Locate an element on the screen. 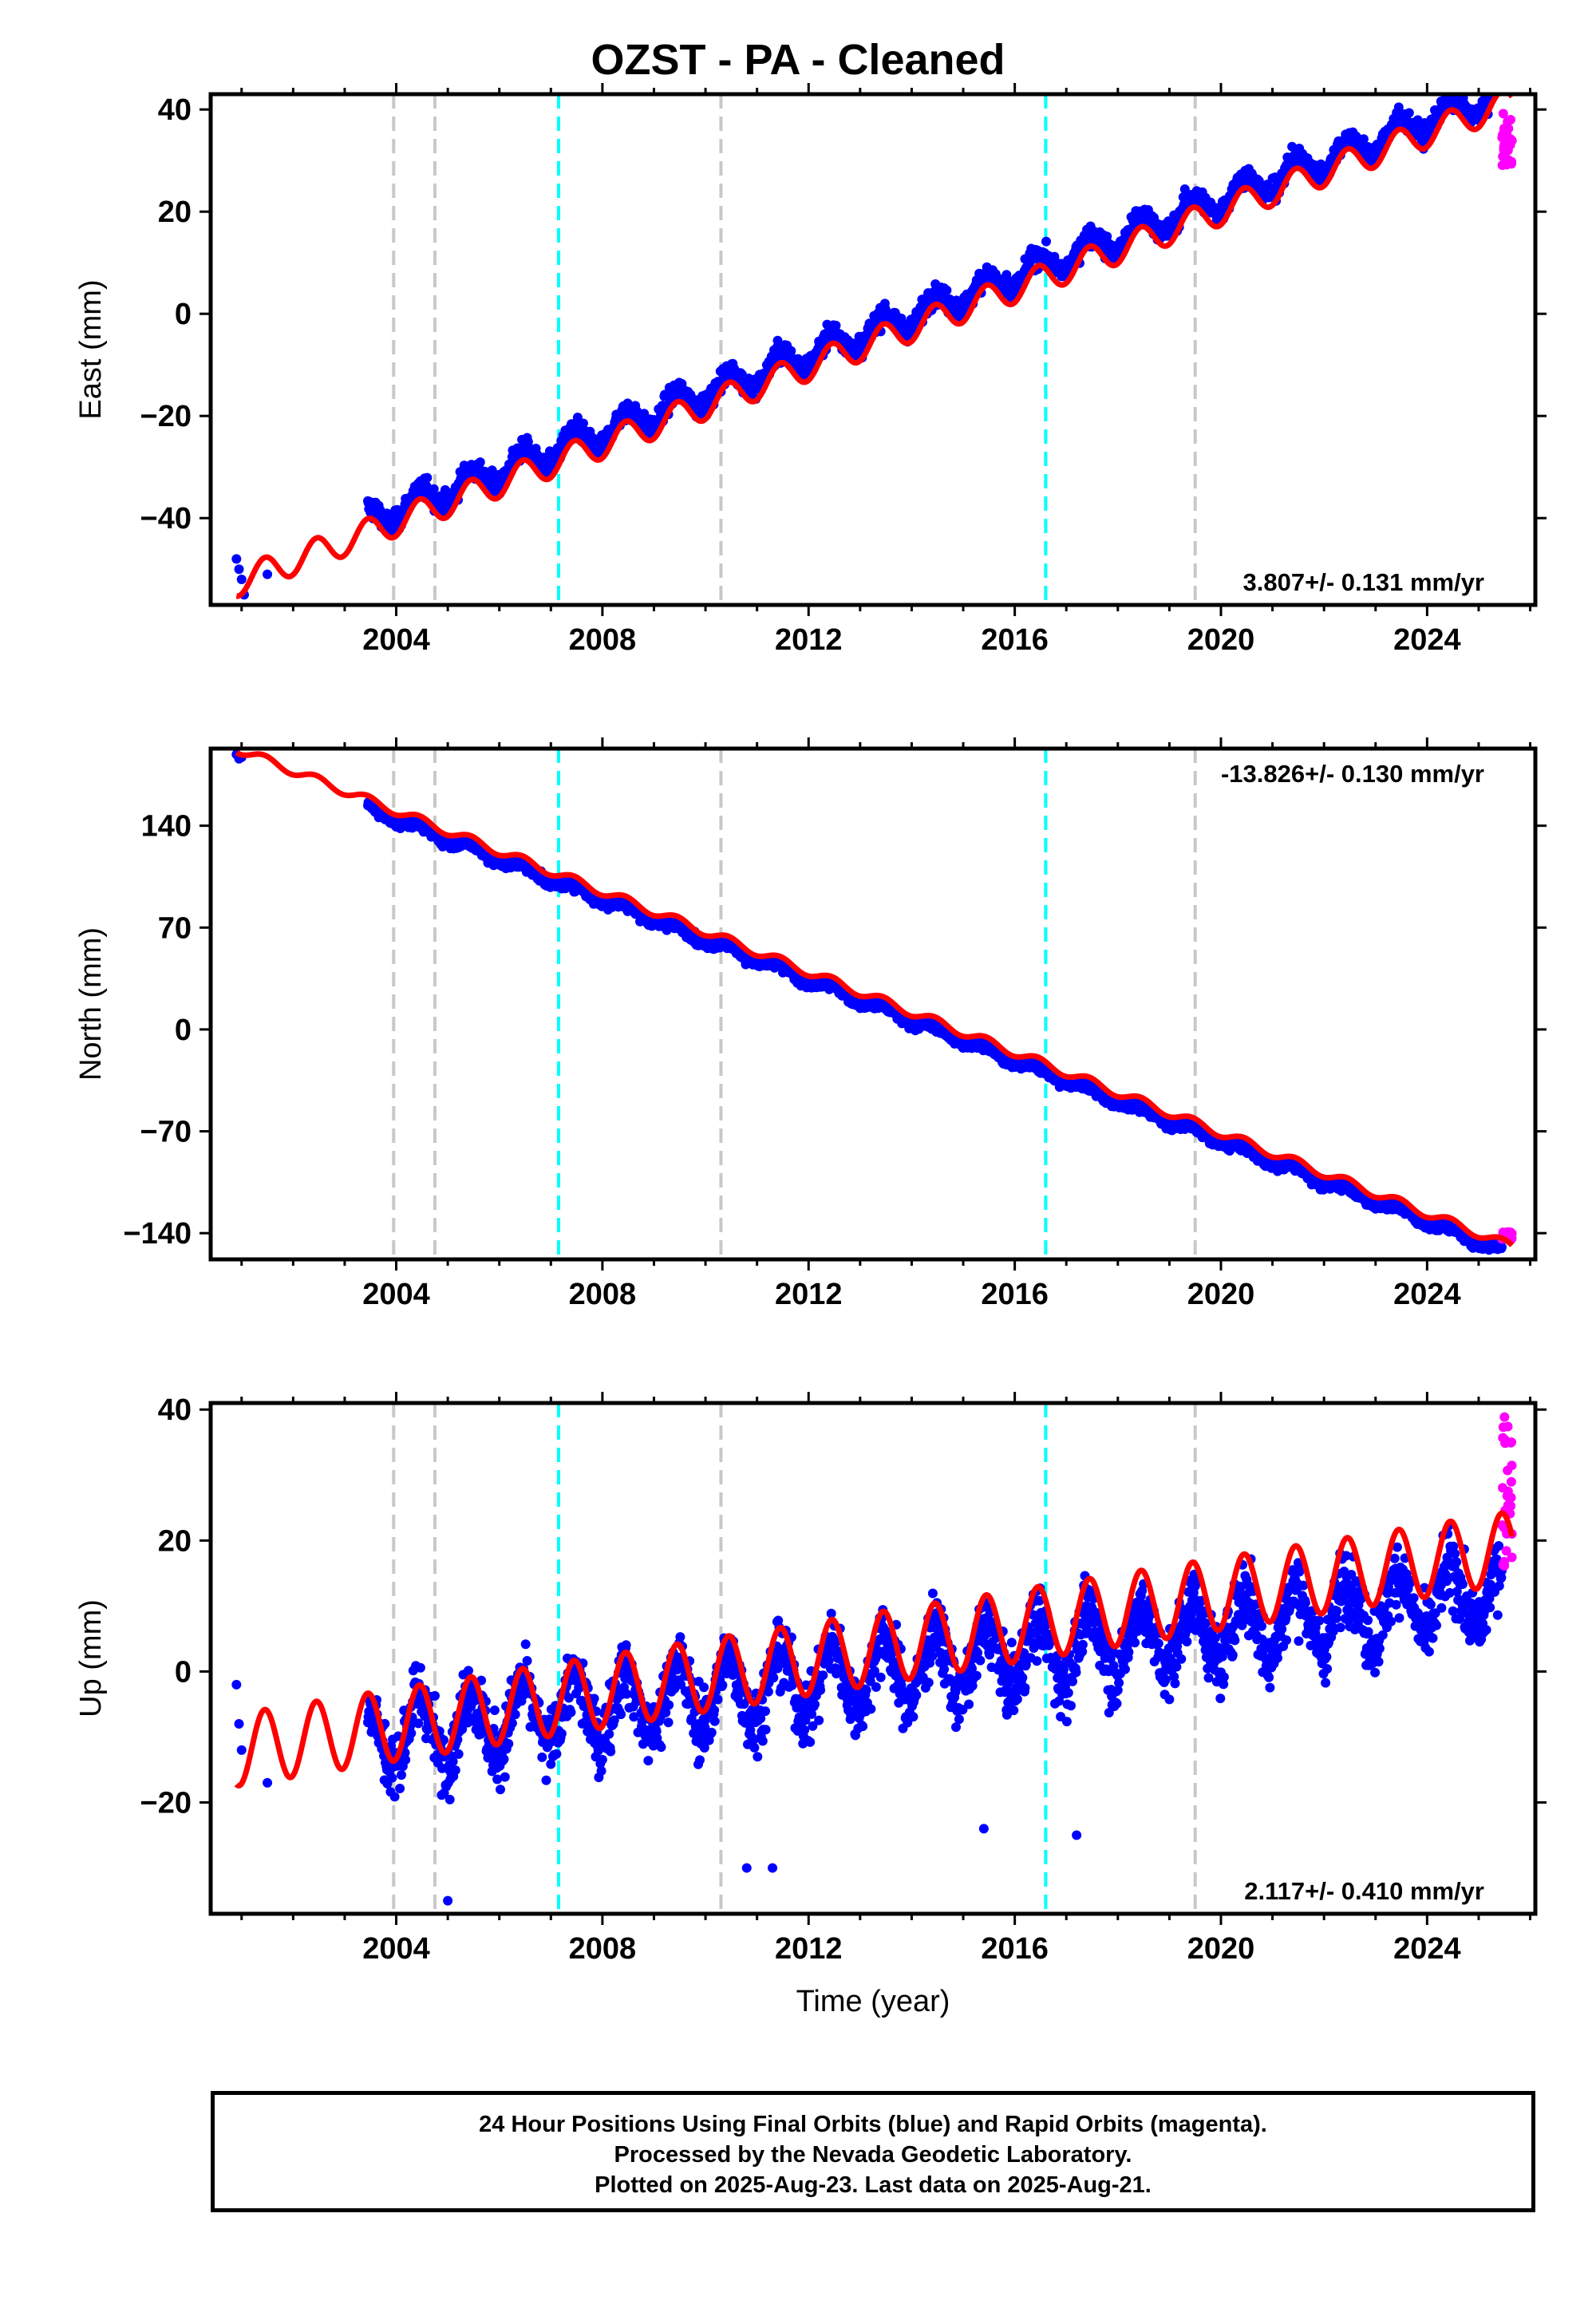 The height and width of the screenshot is (2320, 1596). y-tick-label: −140 is located at coordinates (157, 1234).